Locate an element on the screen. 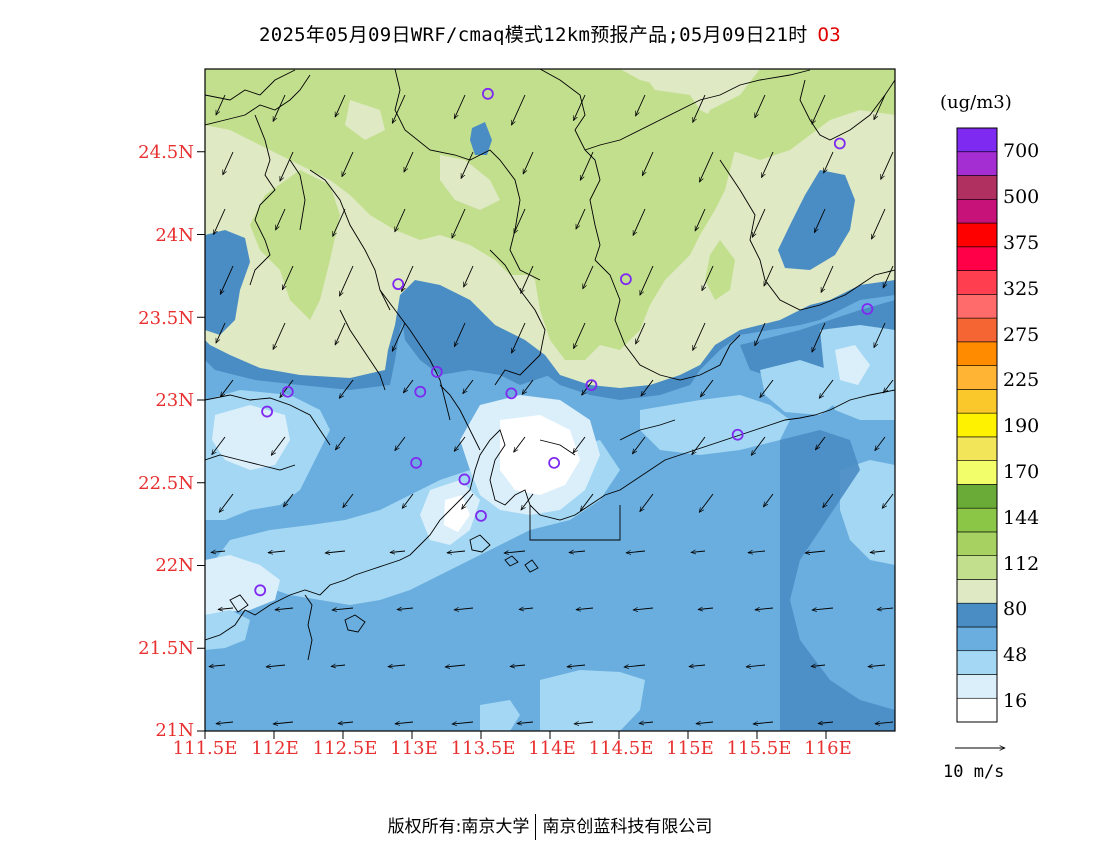 This screenshot has height=850, width=1100. lon-tick: 112E is located at coordinates (275, 748).